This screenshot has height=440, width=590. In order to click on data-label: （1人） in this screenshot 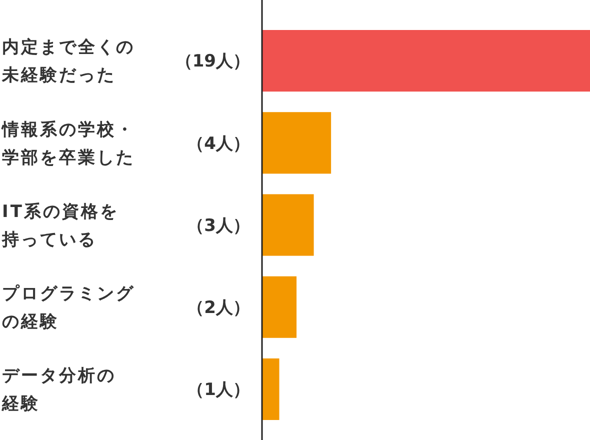, I will do `click(218, 390)`.